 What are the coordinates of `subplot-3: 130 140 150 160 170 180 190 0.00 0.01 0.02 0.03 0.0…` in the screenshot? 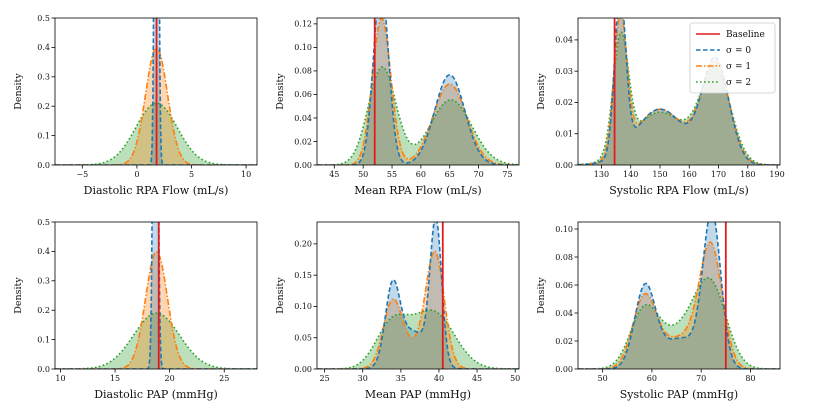 It's located at (660, 107).